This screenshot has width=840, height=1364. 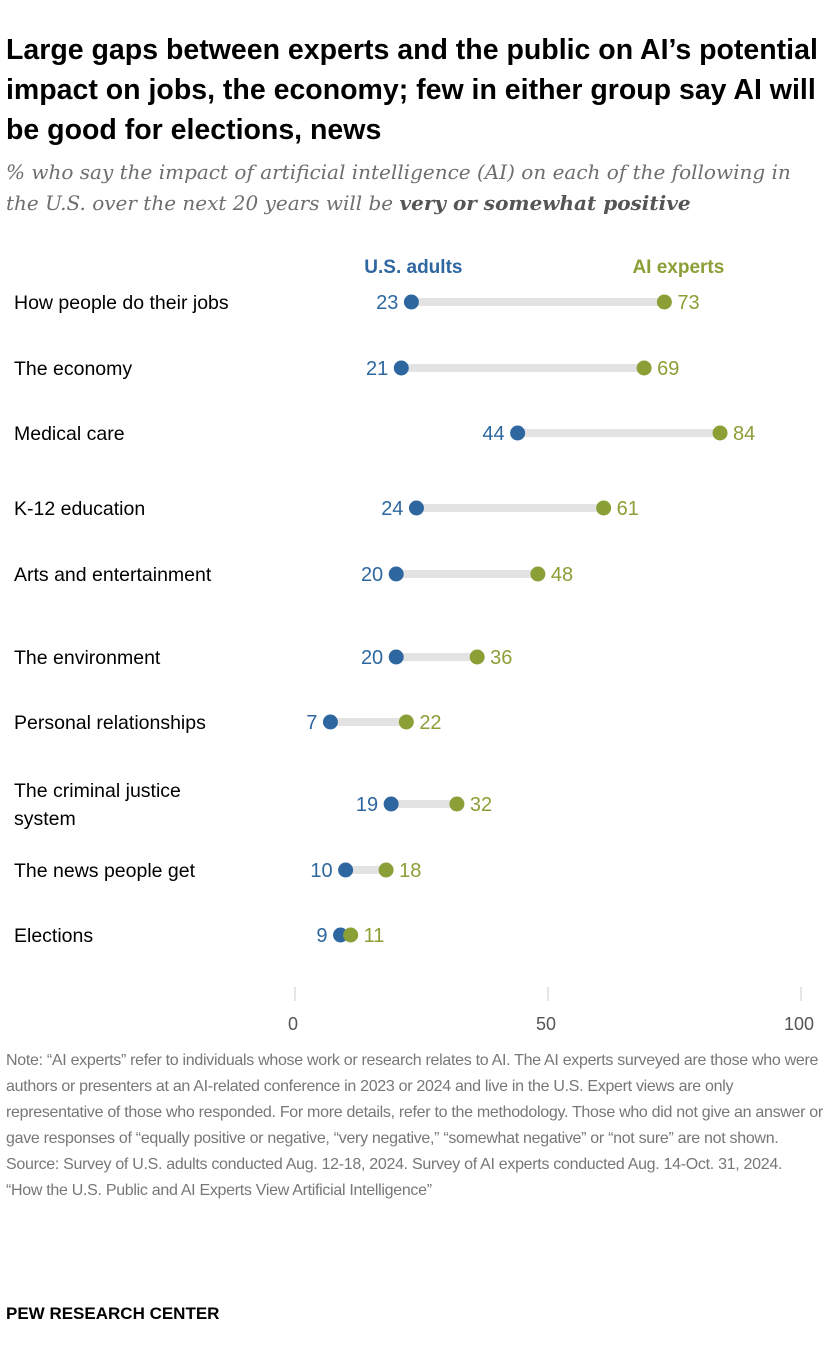 What do you see at coordinates (493, 434) in the screenshot?
I see `value-label-us-adults: 44` at bounding box center [493, 434].